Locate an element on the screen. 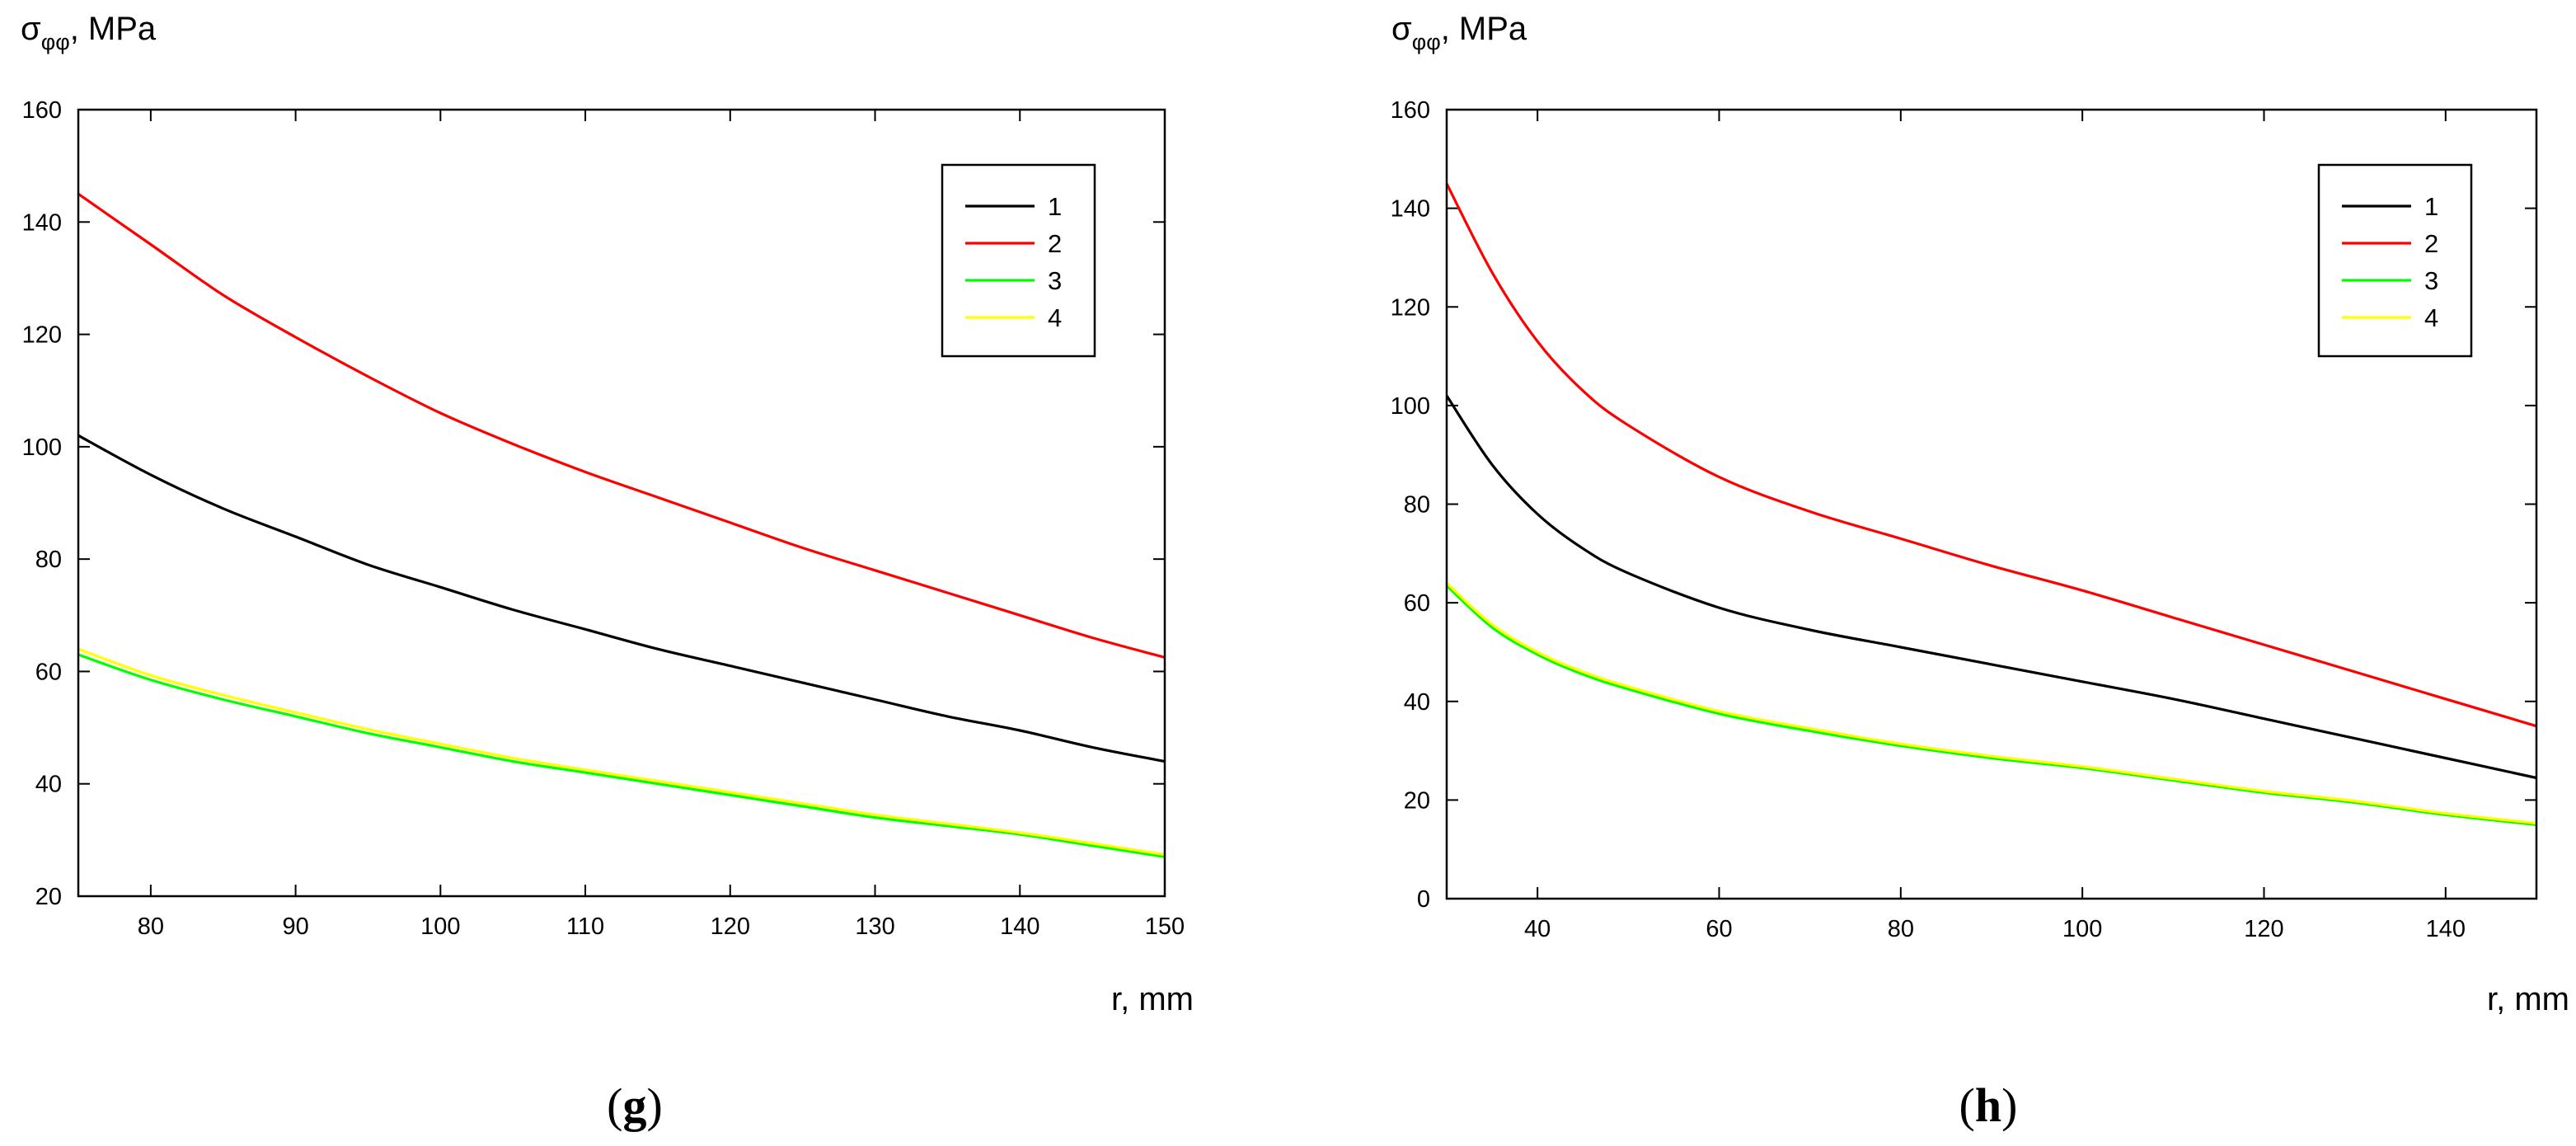  panel-label: (h) is located at coordinates (1989, 1105).